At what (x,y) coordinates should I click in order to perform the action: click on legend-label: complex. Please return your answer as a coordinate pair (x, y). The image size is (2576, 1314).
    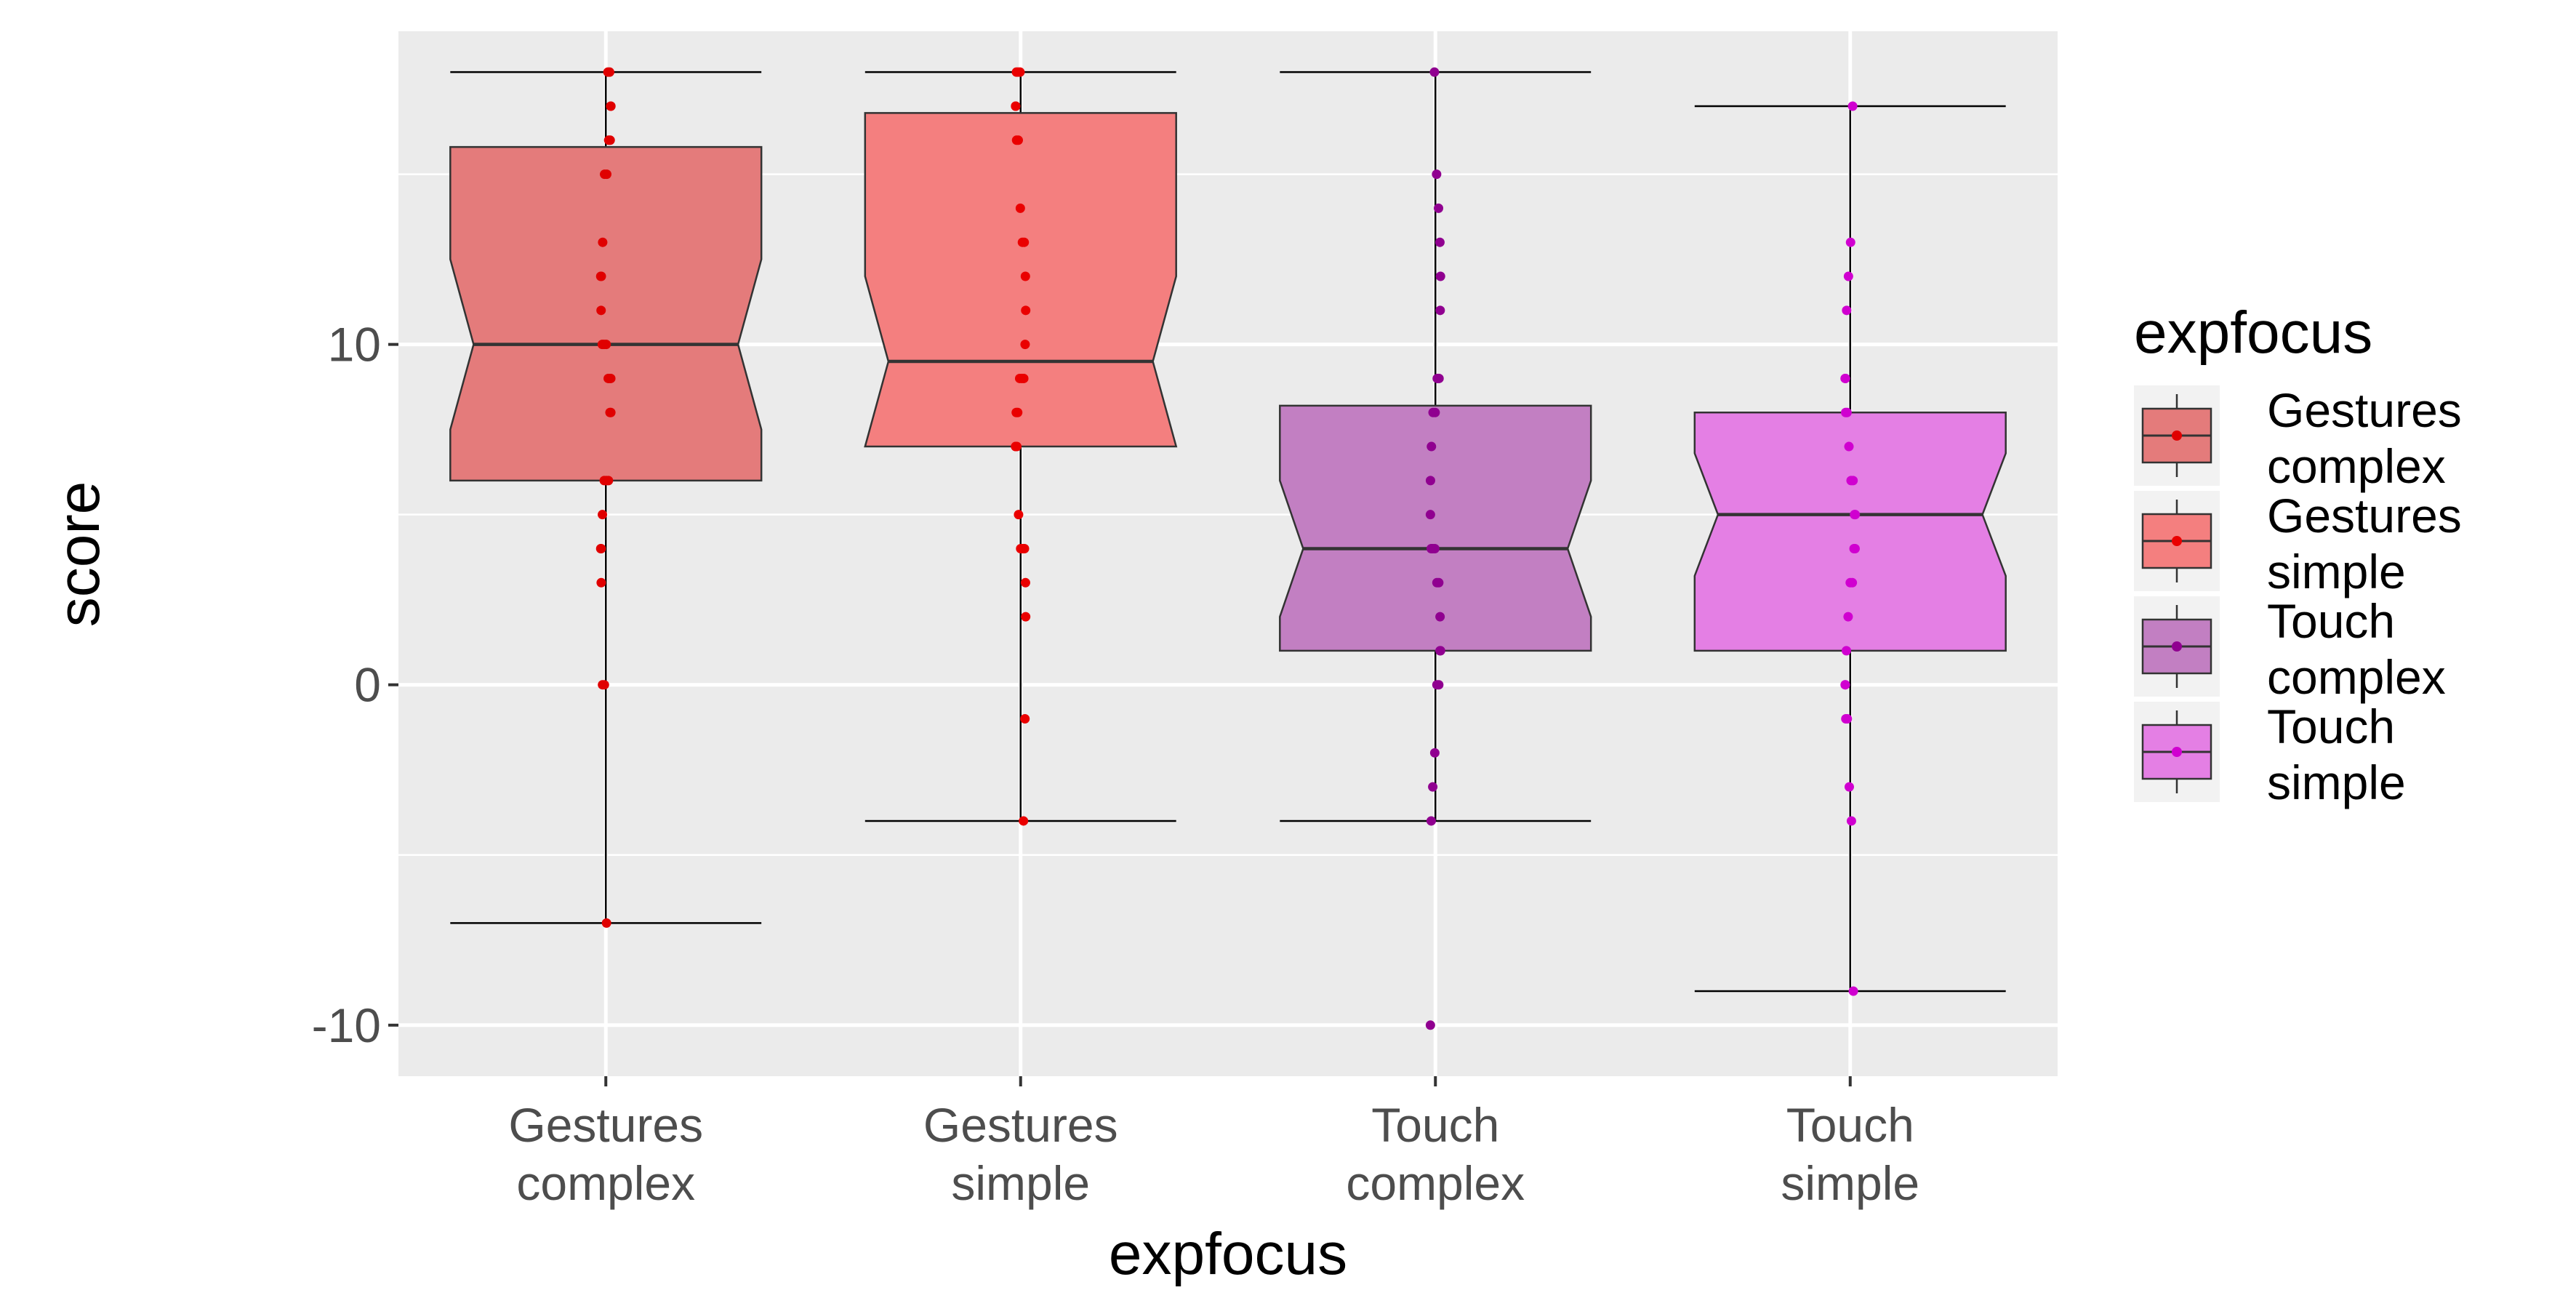
    Looking at the image, I should click on (2356, 677).